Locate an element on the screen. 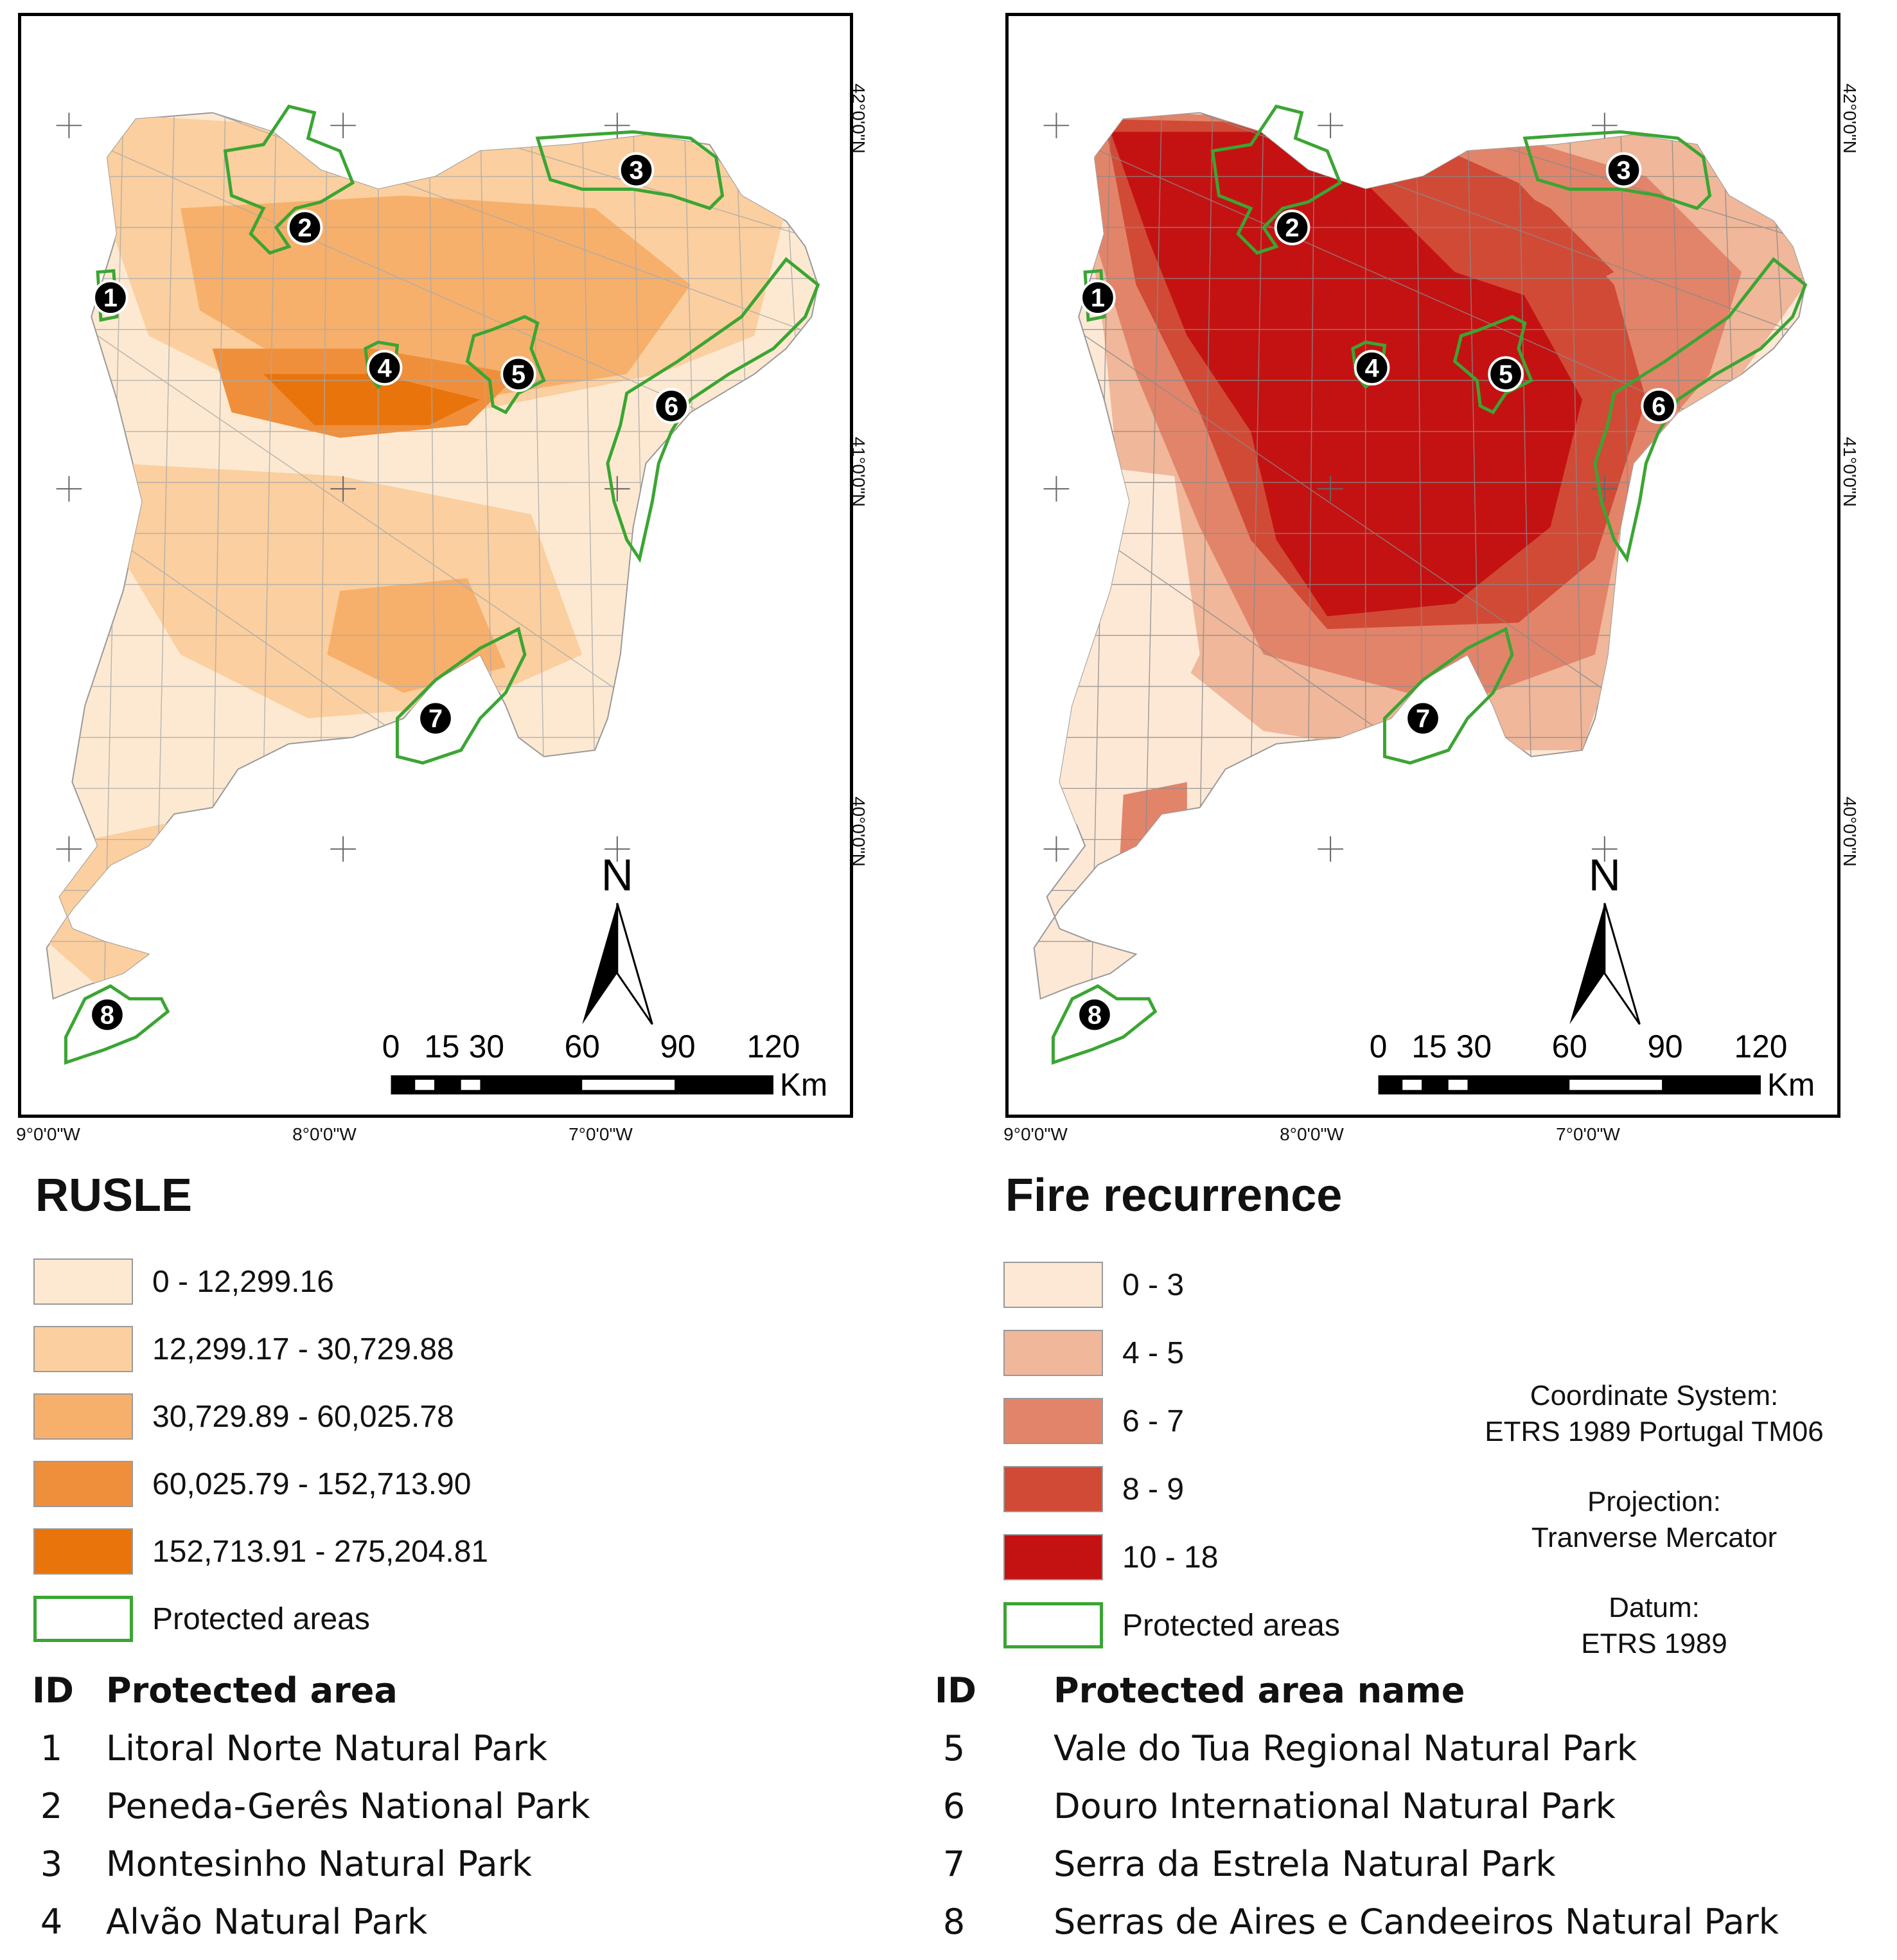 The height and width of the screenshot is (1960, 1897). table-row-name: Vale do Tua Regional Natural Park is located at coordinates (1345, 1748).